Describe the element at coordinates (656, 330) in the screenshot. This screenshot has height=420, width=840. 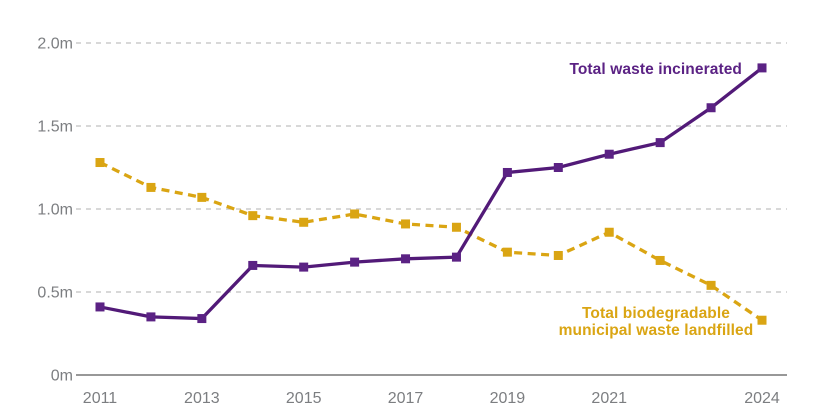
I see `series-label-line-2: municipal waste landfilled` at that location.